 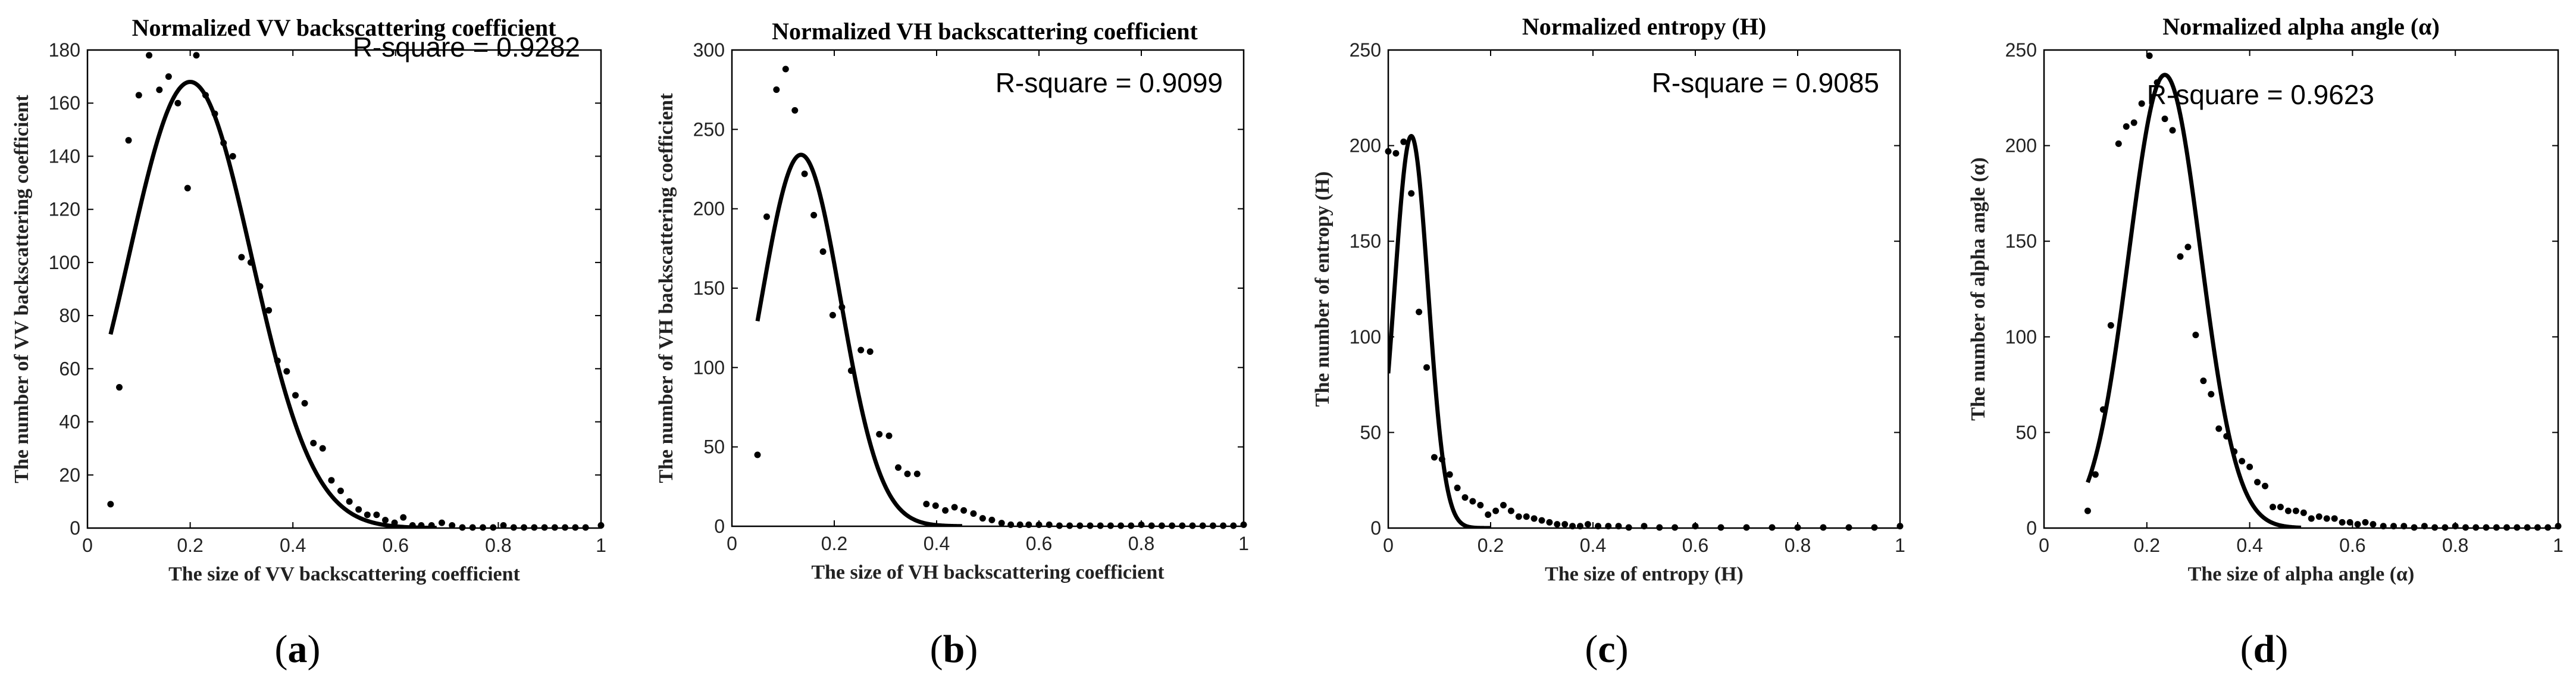 What do you see at coordinates (69, 475) in the screenshot?
I see `y-tick-label: 20` at bounding box center [69, 475].